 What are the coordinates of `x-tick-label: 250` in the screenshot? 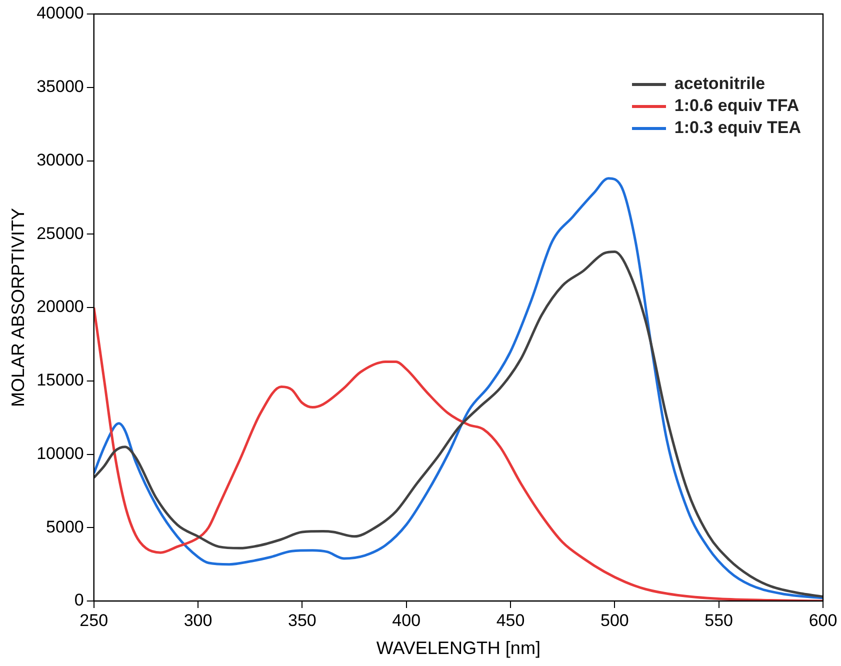 It's located at (94, 620).